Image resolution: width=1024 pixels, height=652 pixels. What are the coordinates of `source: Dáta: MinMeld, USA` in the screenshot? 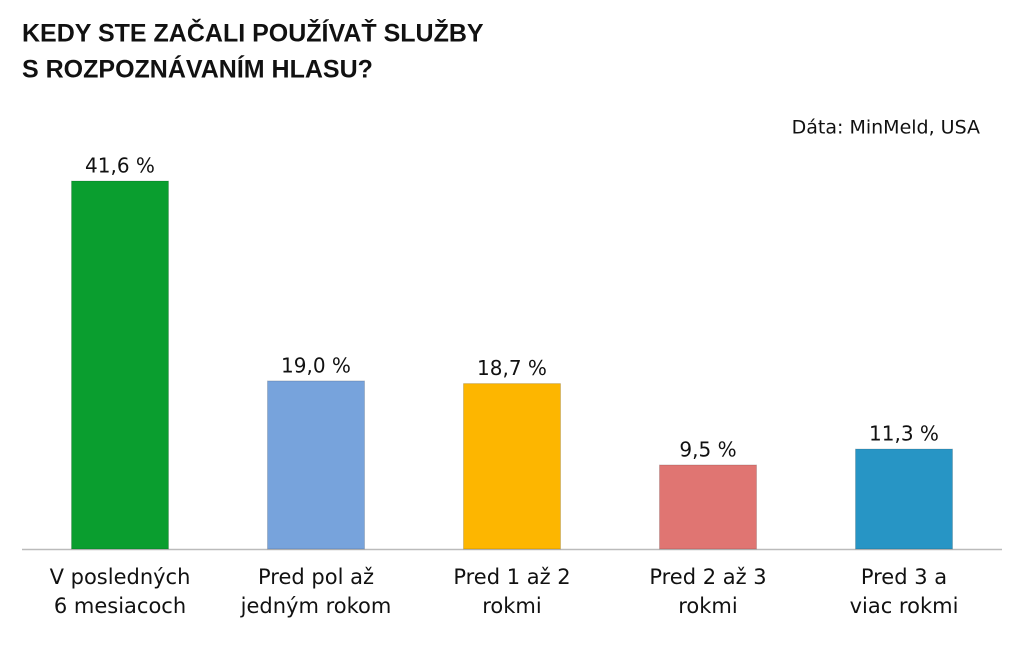 It's located at (886, 128).